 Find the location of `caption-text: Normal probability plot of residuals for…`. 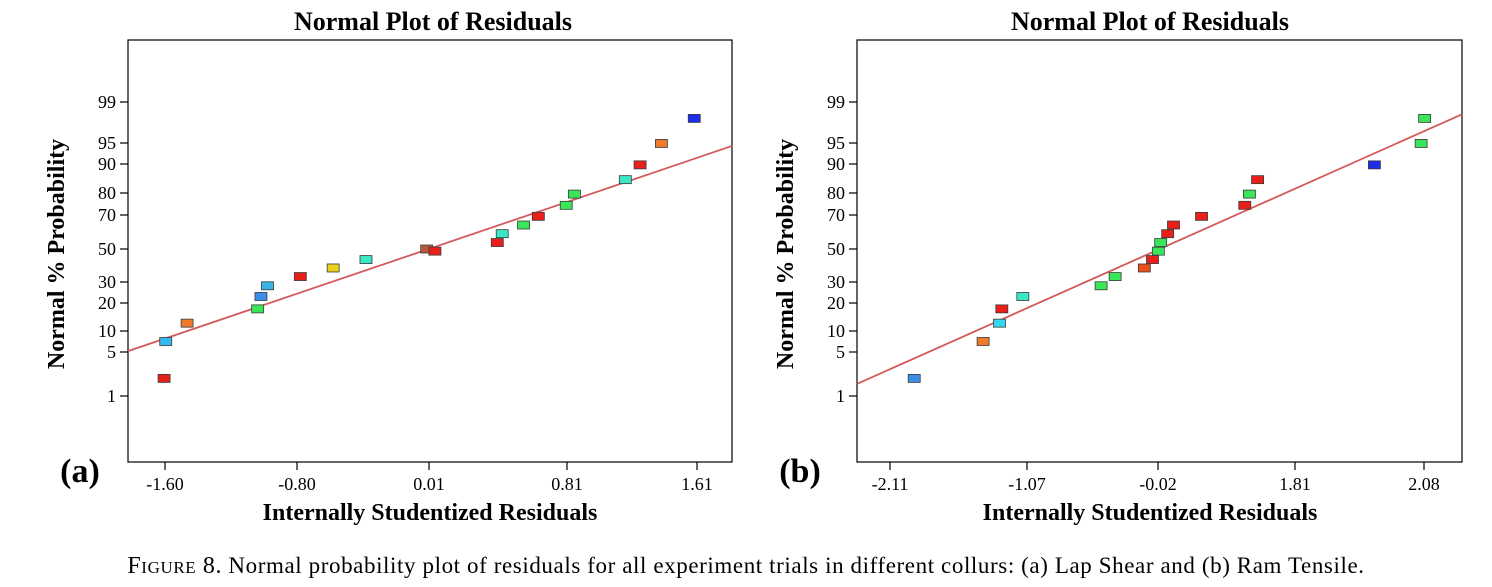

caption-text: Normal probability plot of residuals for… is located at coordinates (793, 565).